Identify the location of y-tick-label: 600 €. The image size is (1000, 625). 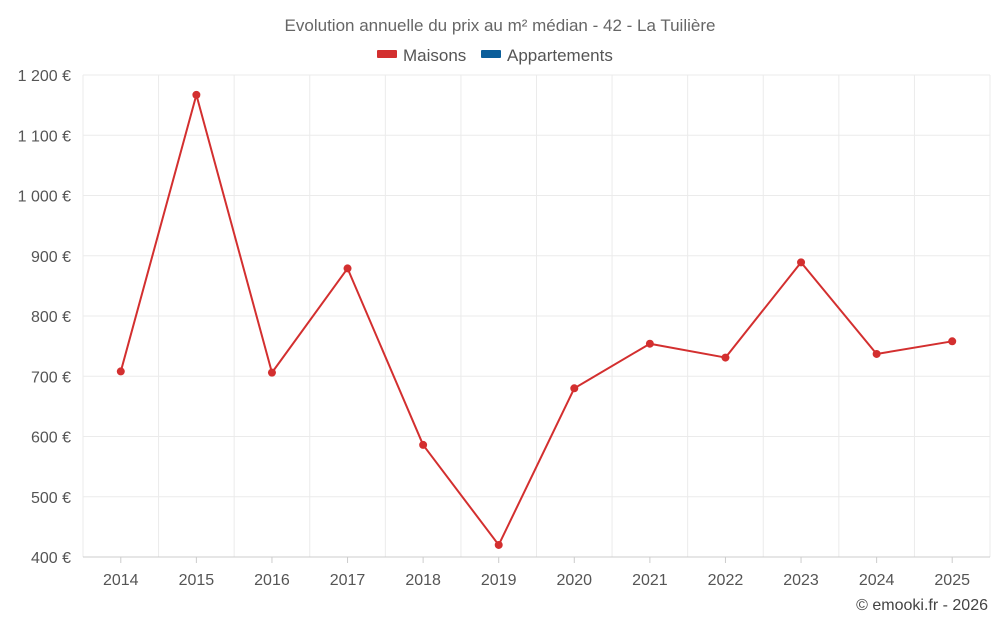
(51, 438).